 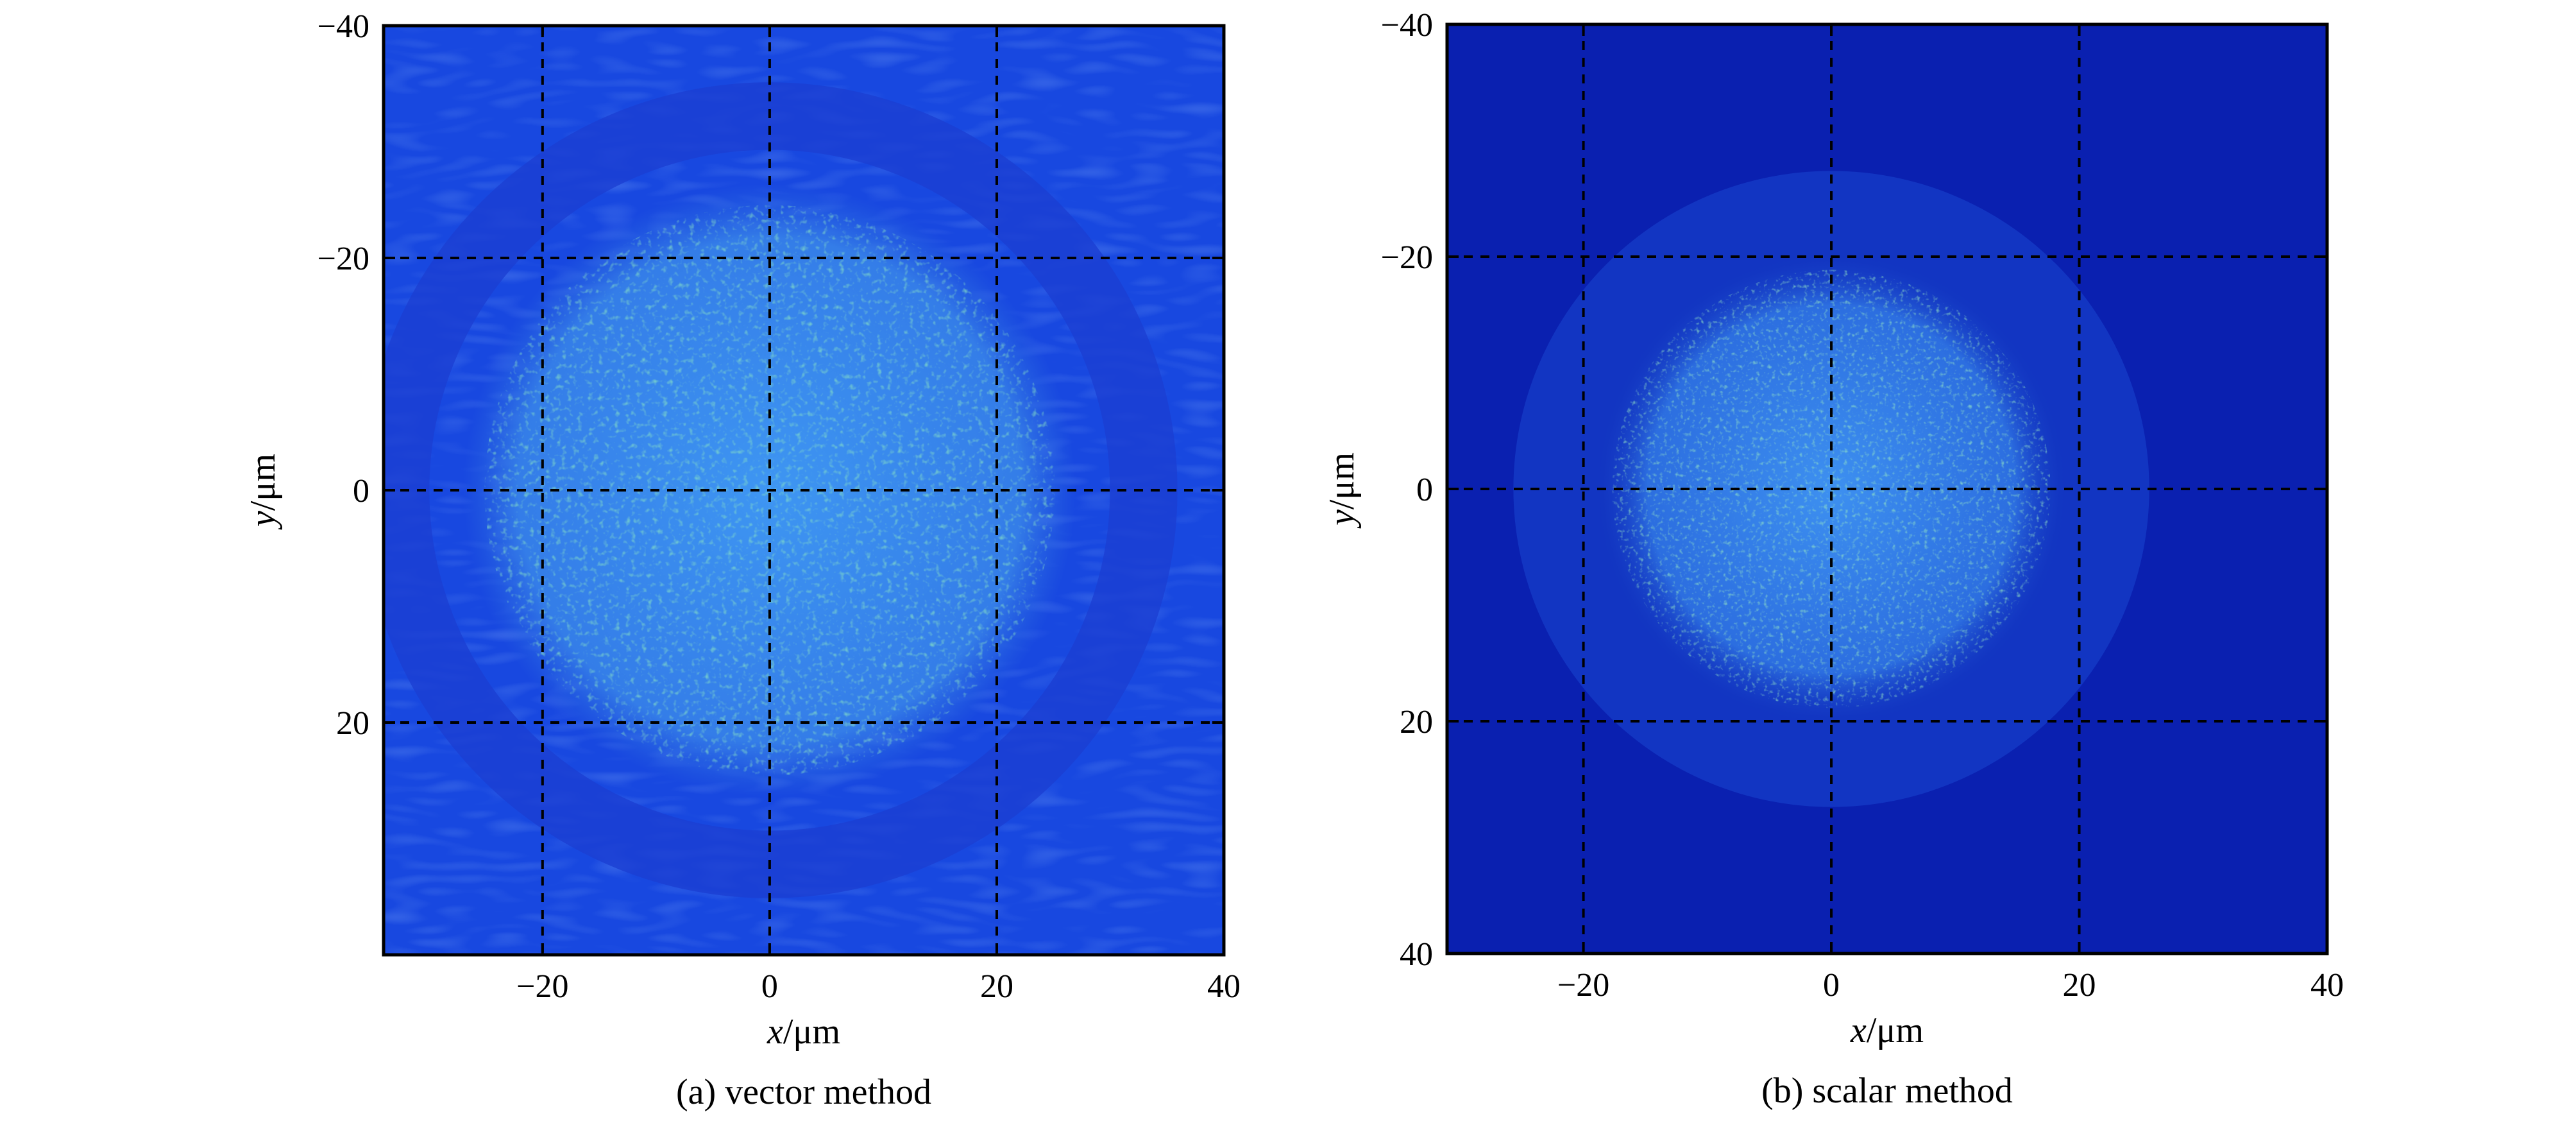 What do you see at coordinates (263, 492) in the screenshot?
I see `y-axis-label-a: y/μm` at bounding box center [263, 492].